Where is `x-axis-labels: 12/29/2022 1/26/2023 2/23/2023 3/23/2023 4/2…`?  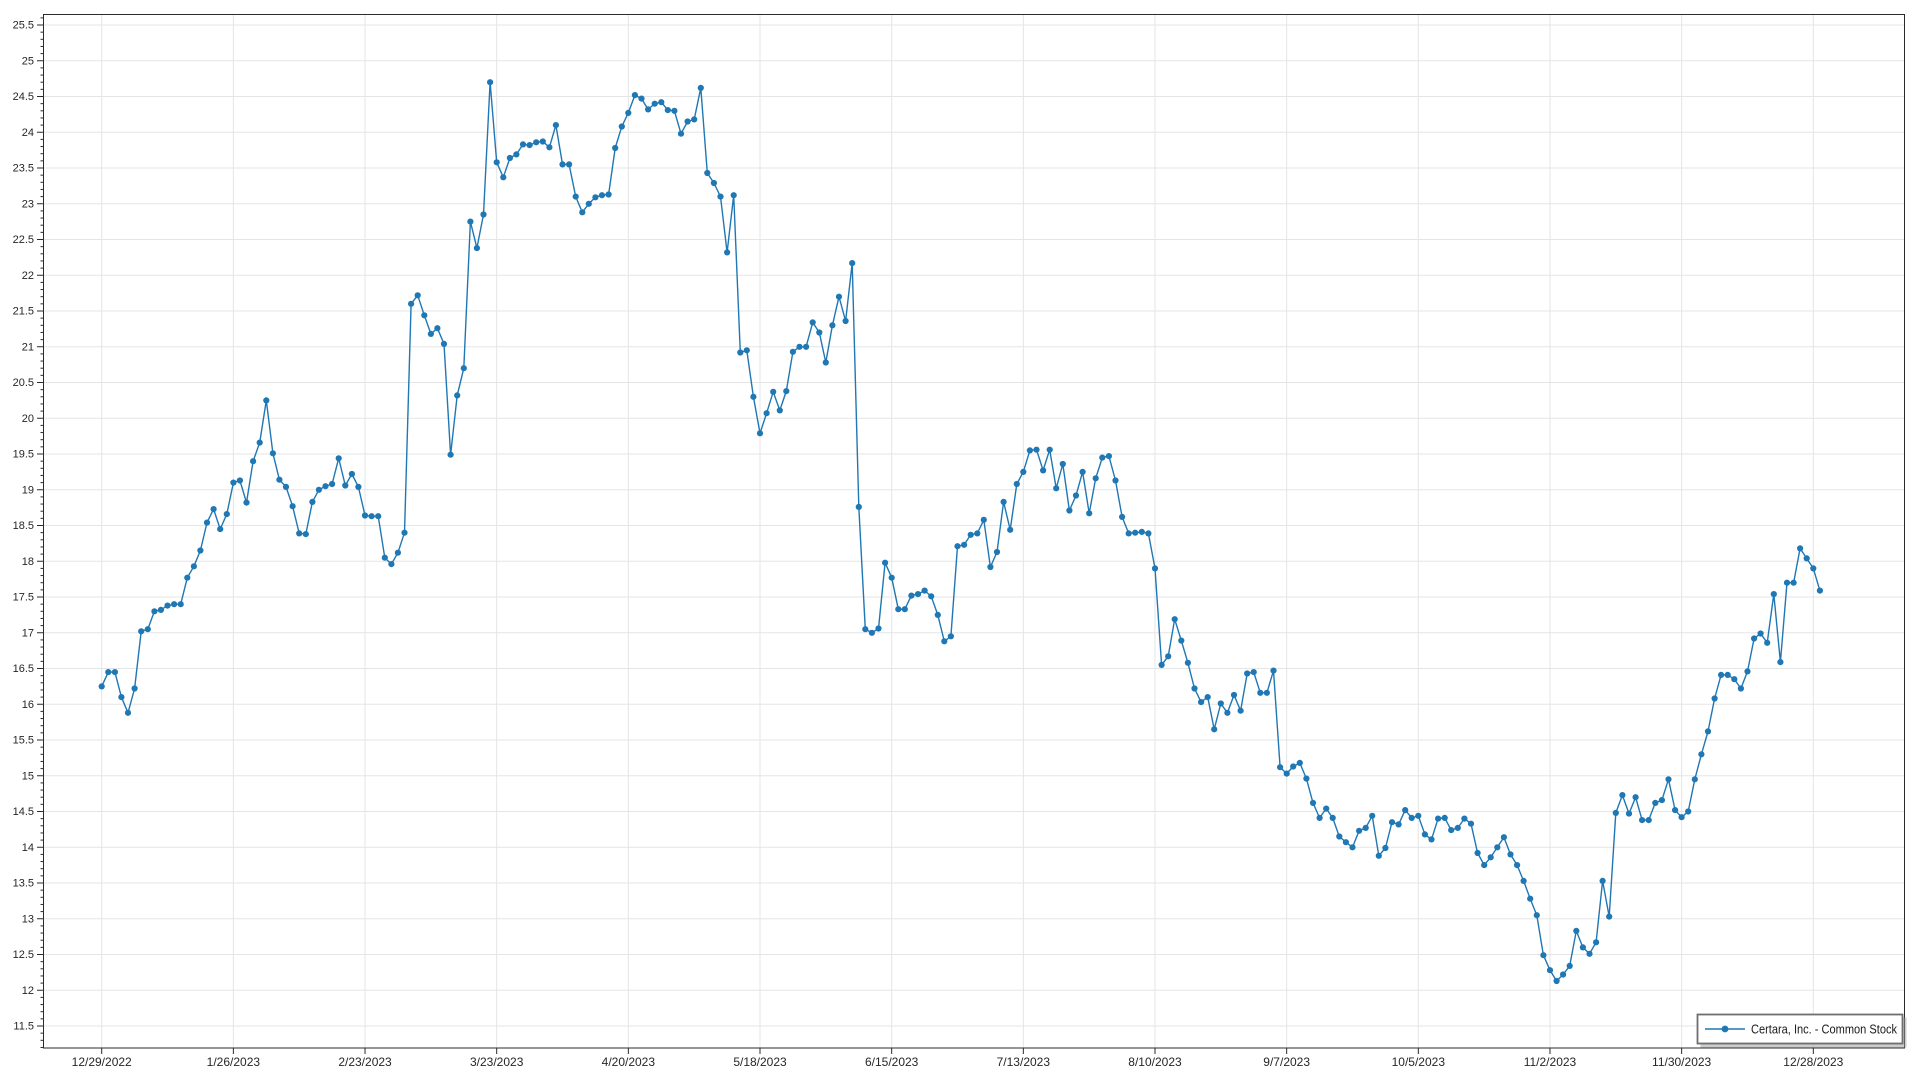
x-axis-labels: 12/29/2022 1/26/2023 2/23/2023 3/23/2023 4/2… is located at coordinates (958, 1062).